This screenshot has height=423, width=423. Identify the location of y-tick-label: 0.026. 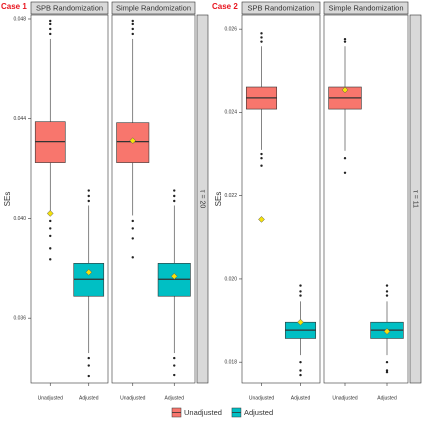
(230, 29).